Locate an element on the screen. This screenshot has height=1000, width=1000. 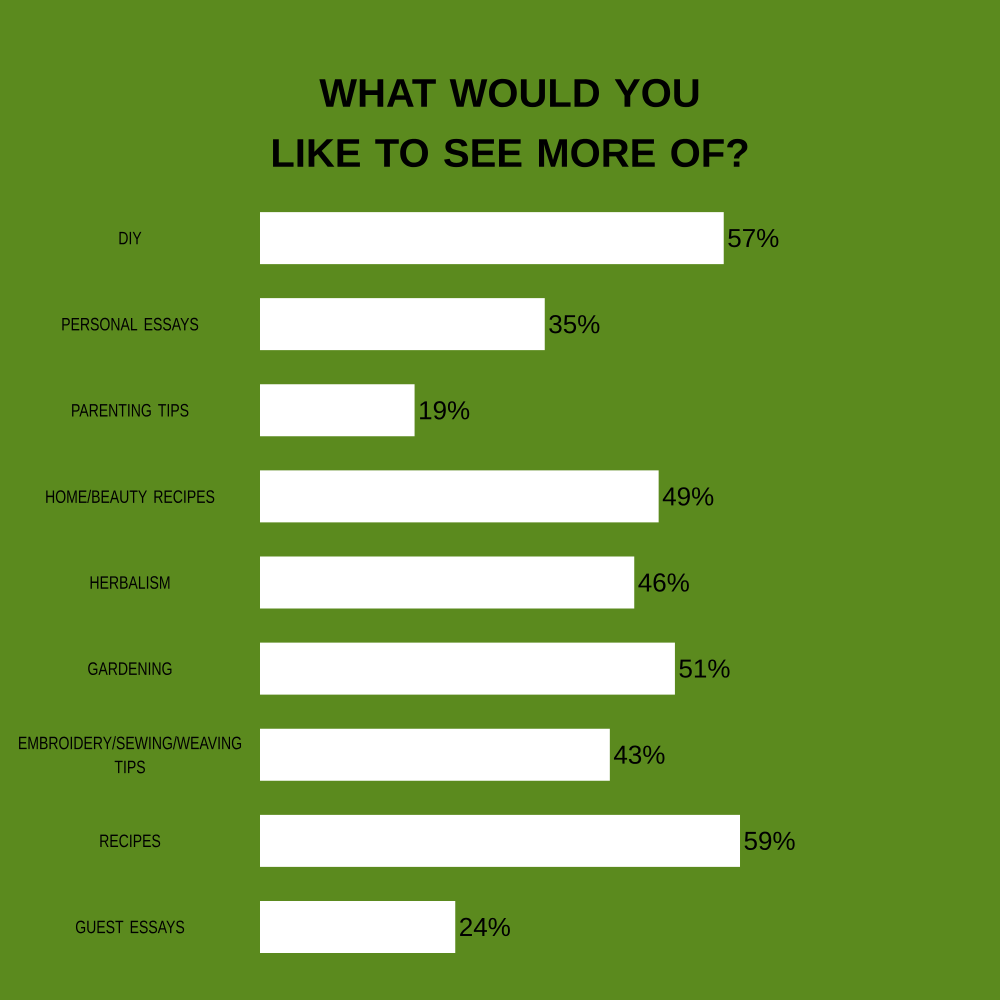
data-label: 49% is located at coordinates (688, 496).